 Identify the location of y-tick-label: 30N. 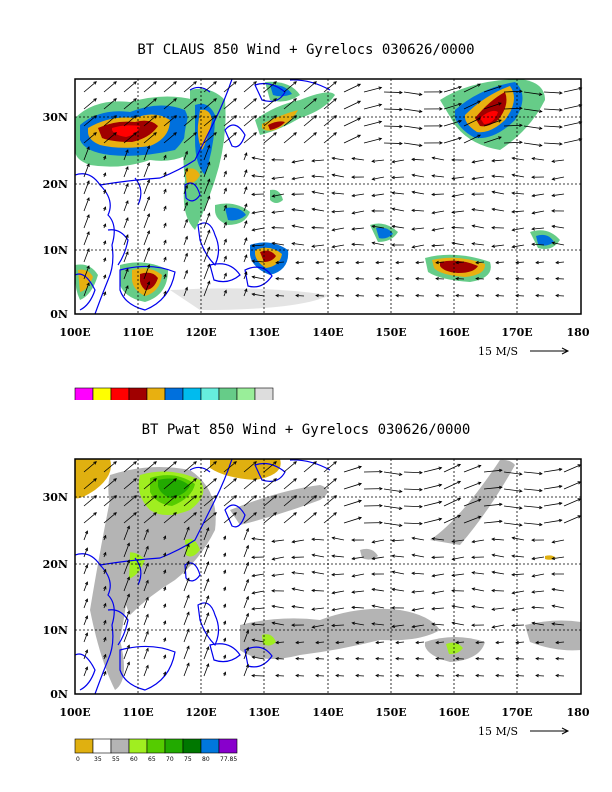
(55, 117).